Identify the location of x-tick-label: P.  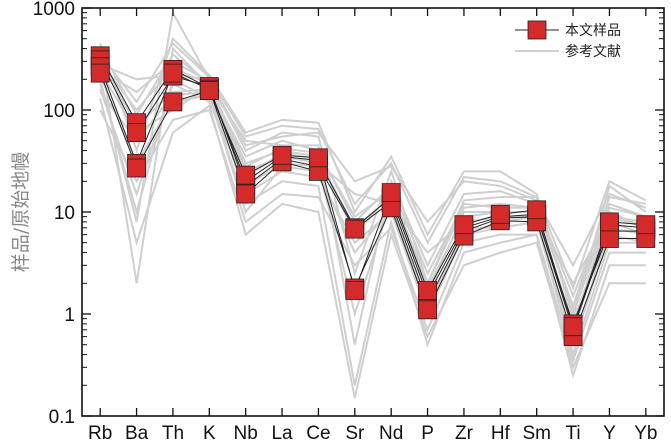
(427, 433).